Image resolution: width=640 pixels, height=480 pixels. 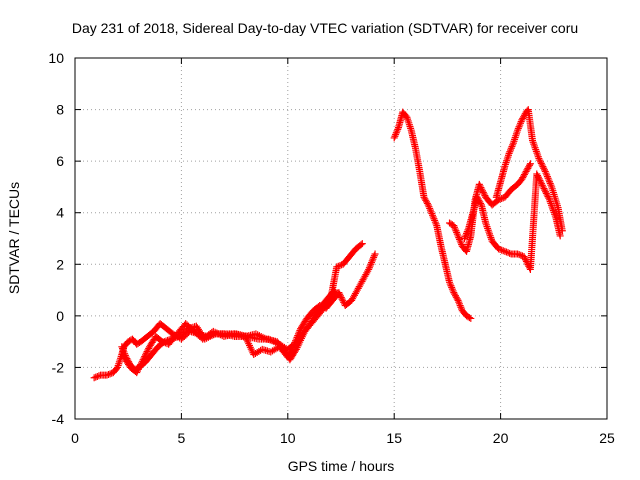 What do you see at coordinates (182, 438) in the screenshot?
I see `x-tick-label: 5` at bounding box center [182, 438].